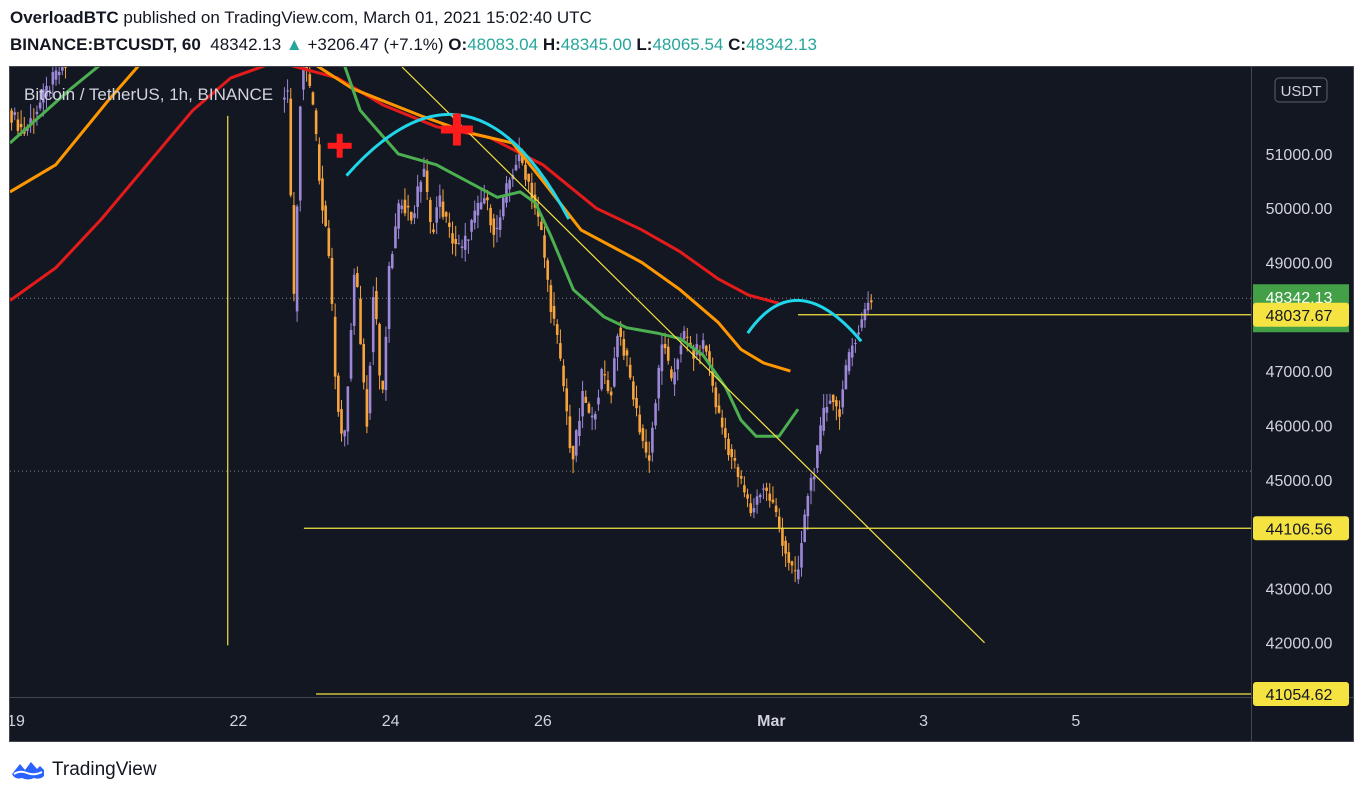 The height and width of the screenshot is (798, 1363). Describe the element at coordinates (458, 44) in the screenshot. I see `open-label: O:` at that location.